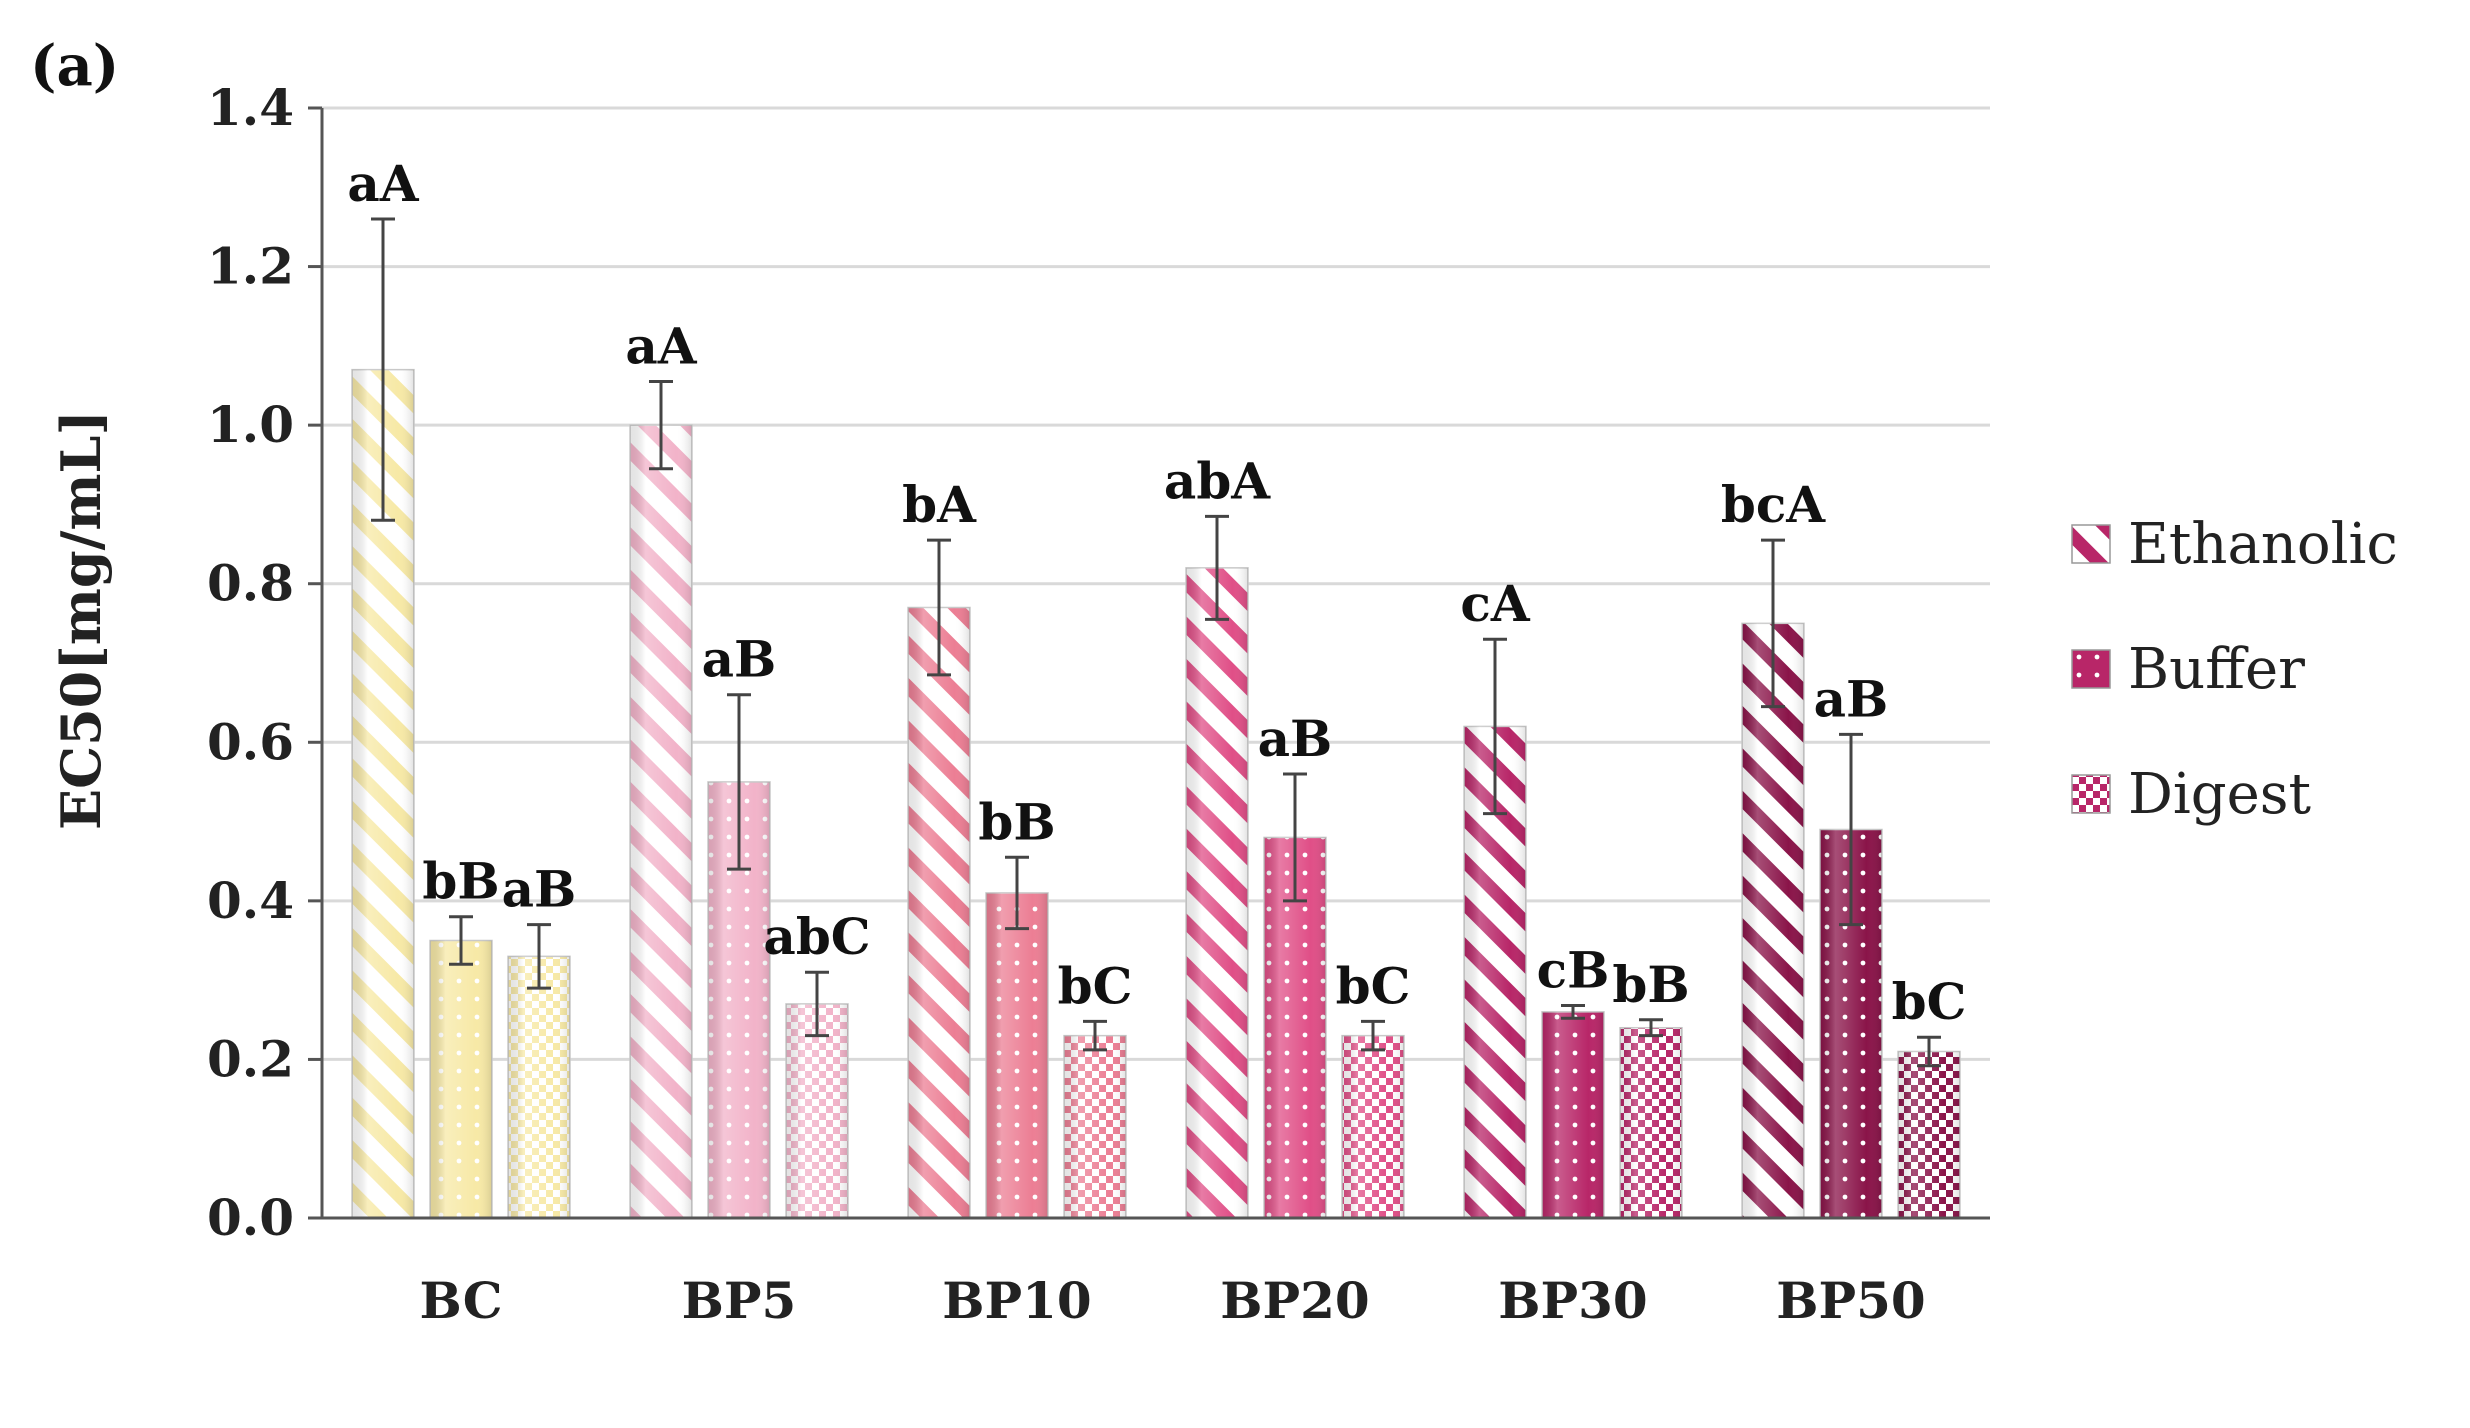  Describe the element at coordinates (250, 583) in the screenshot. I see `y-tick-label: 0.8` at that location.